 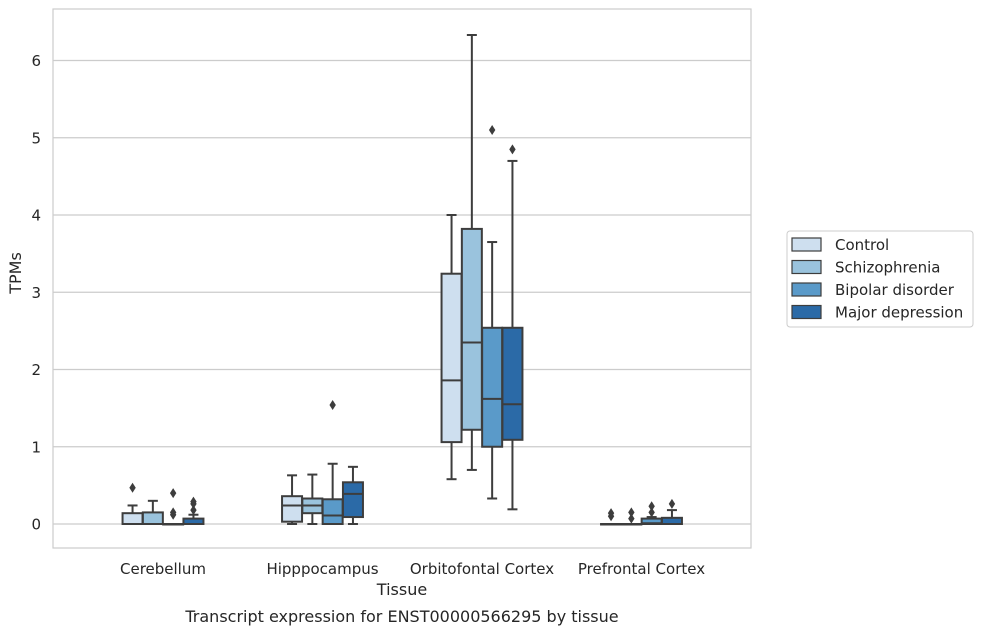 I want to click on legend-frame, so click(x=880, y=279).